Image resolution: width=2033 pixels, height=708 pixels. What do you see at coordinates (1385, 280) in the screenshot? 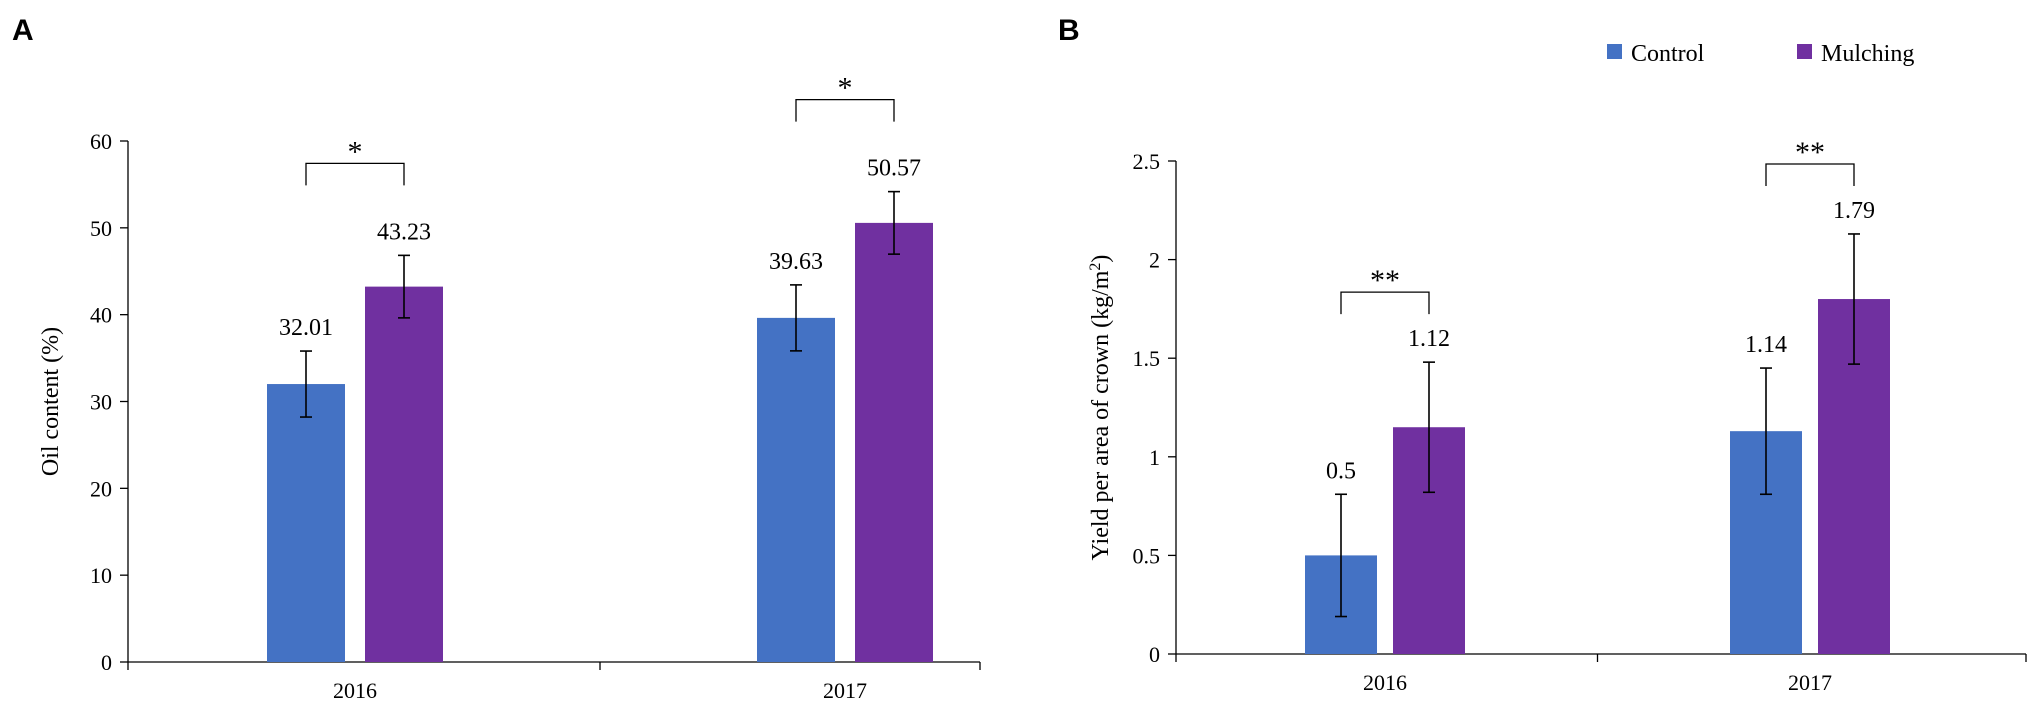
I see `significance-marker-2016: **` at bounding box center [1385, 280].